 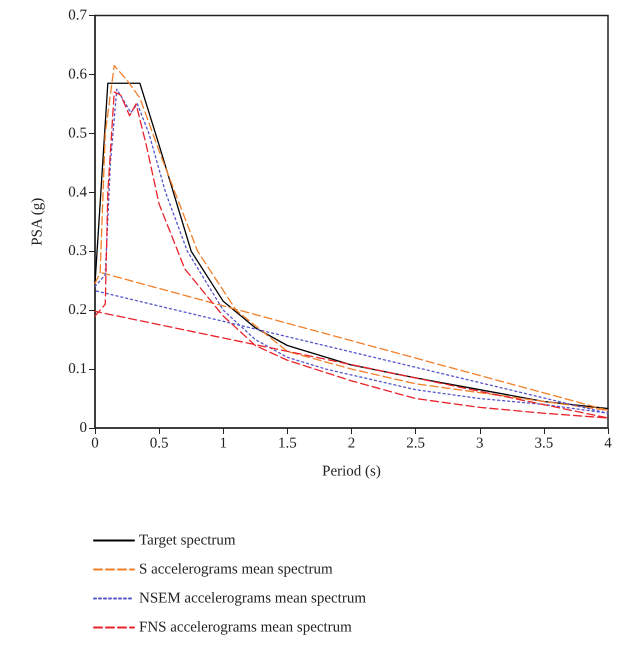 What do you see at coordinates (38, 222) in the screenshot?
I see `y-axis-title: PSA (g)` at bounding box center [38, 222].